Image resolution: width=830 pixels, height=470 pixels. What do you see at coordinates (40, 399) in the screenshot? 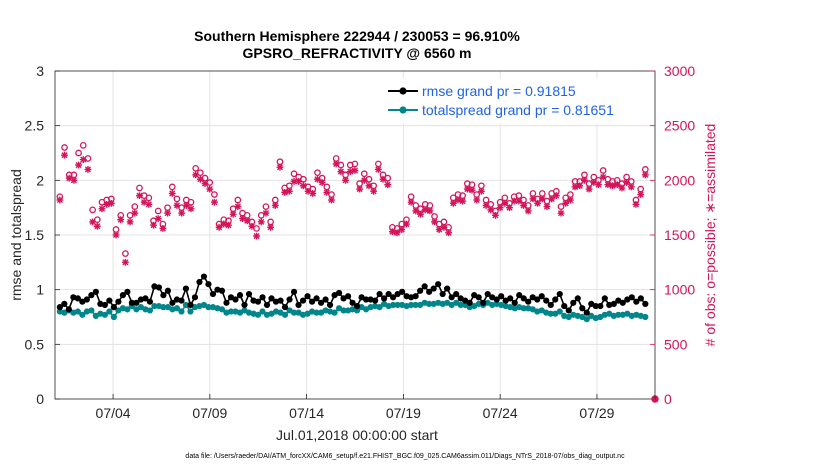
I see `y-tick-label: 0` at bounding box center [40, 399].